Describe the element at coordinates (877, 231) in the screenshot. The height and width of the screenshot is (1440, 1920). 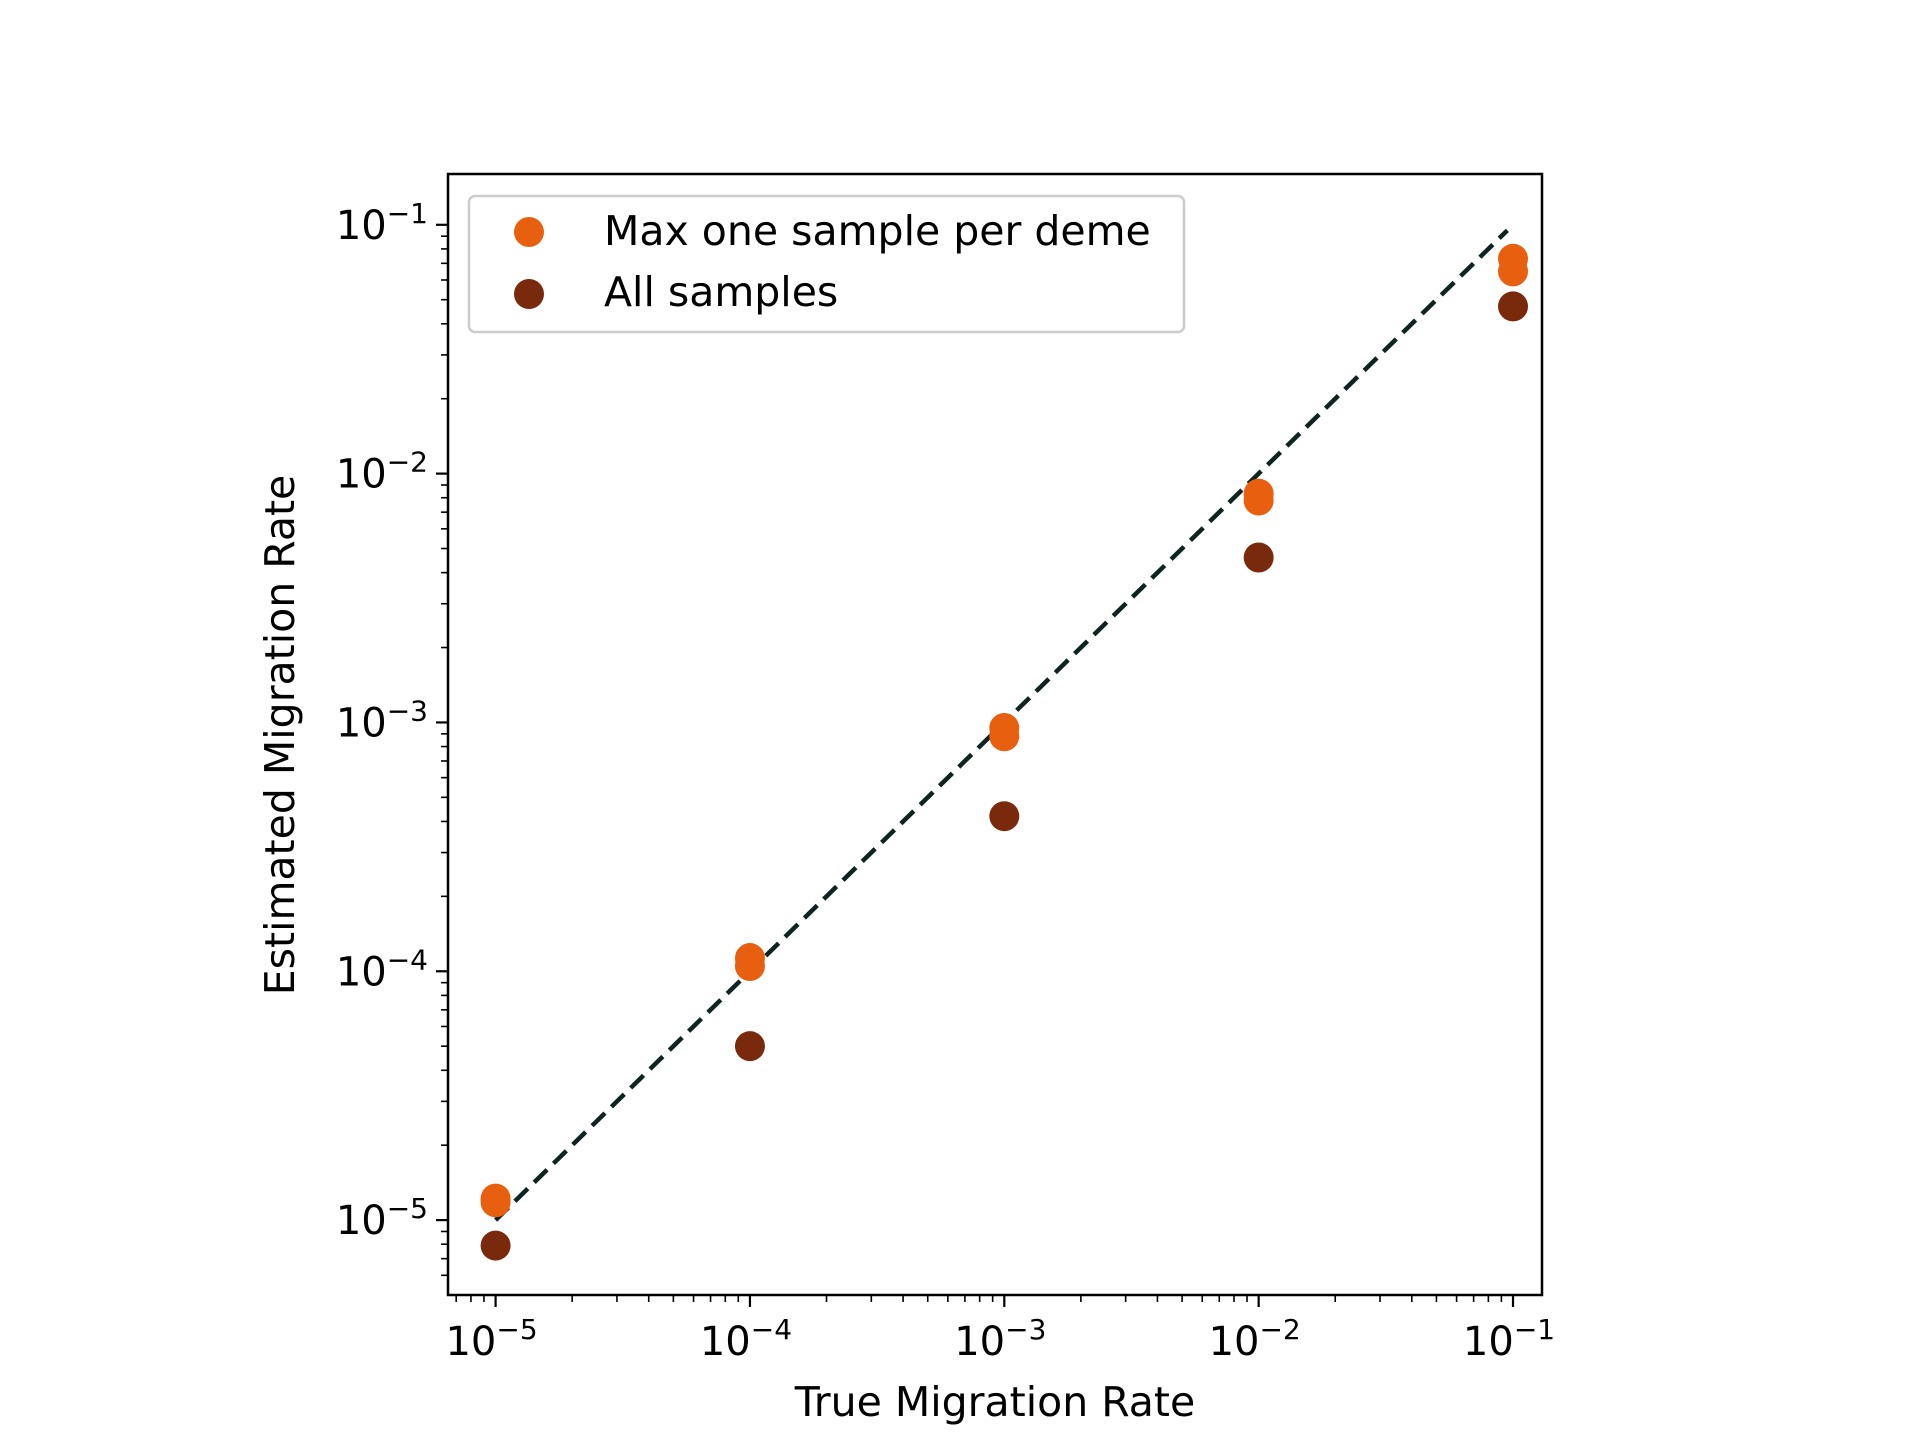
I see `legend-label-max-one-sample: Max one sample per deme` at that location.